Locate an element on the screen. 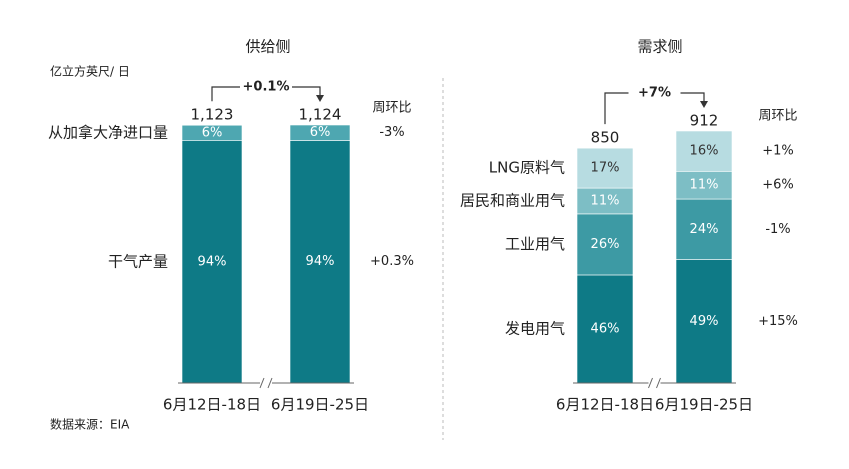 This screenshot has height=469, width=849. change-total: +7% is located at coordinates (654, 93).